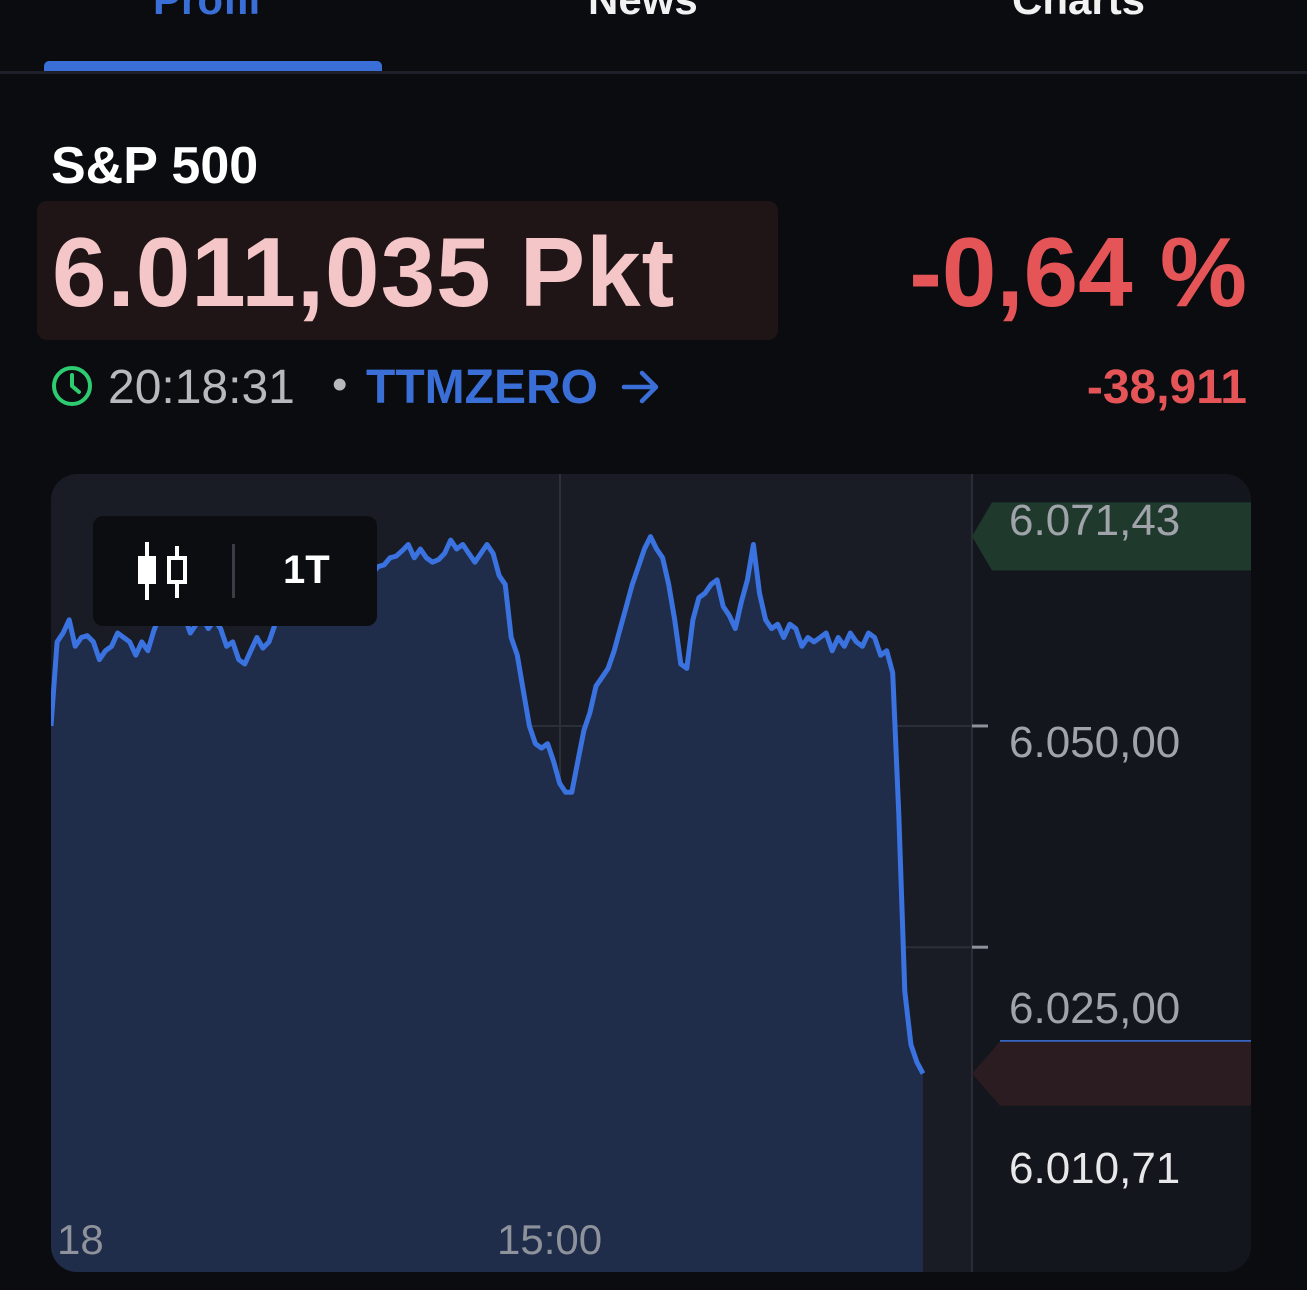  Describe the element at coordinates (1095, 1168) in the screenshot. I see `last-price-label: 6.010,71` at that location.